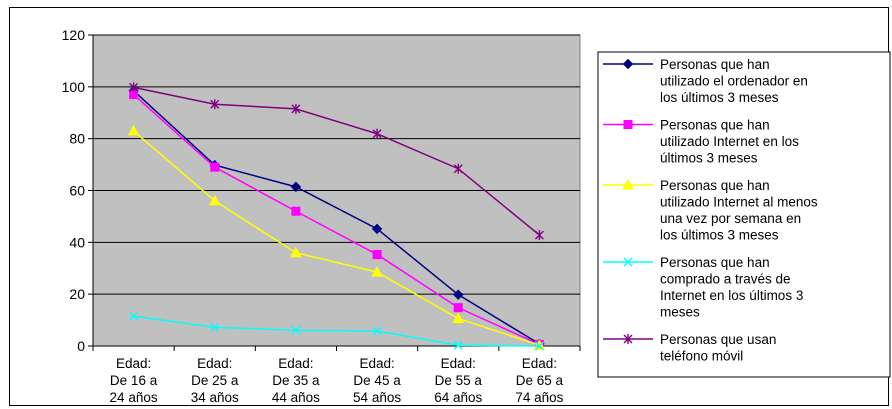 The width and height of the screenshot is (892, 409). I want to click on x-tick-label-line: De 45 a, so click(377, 380).